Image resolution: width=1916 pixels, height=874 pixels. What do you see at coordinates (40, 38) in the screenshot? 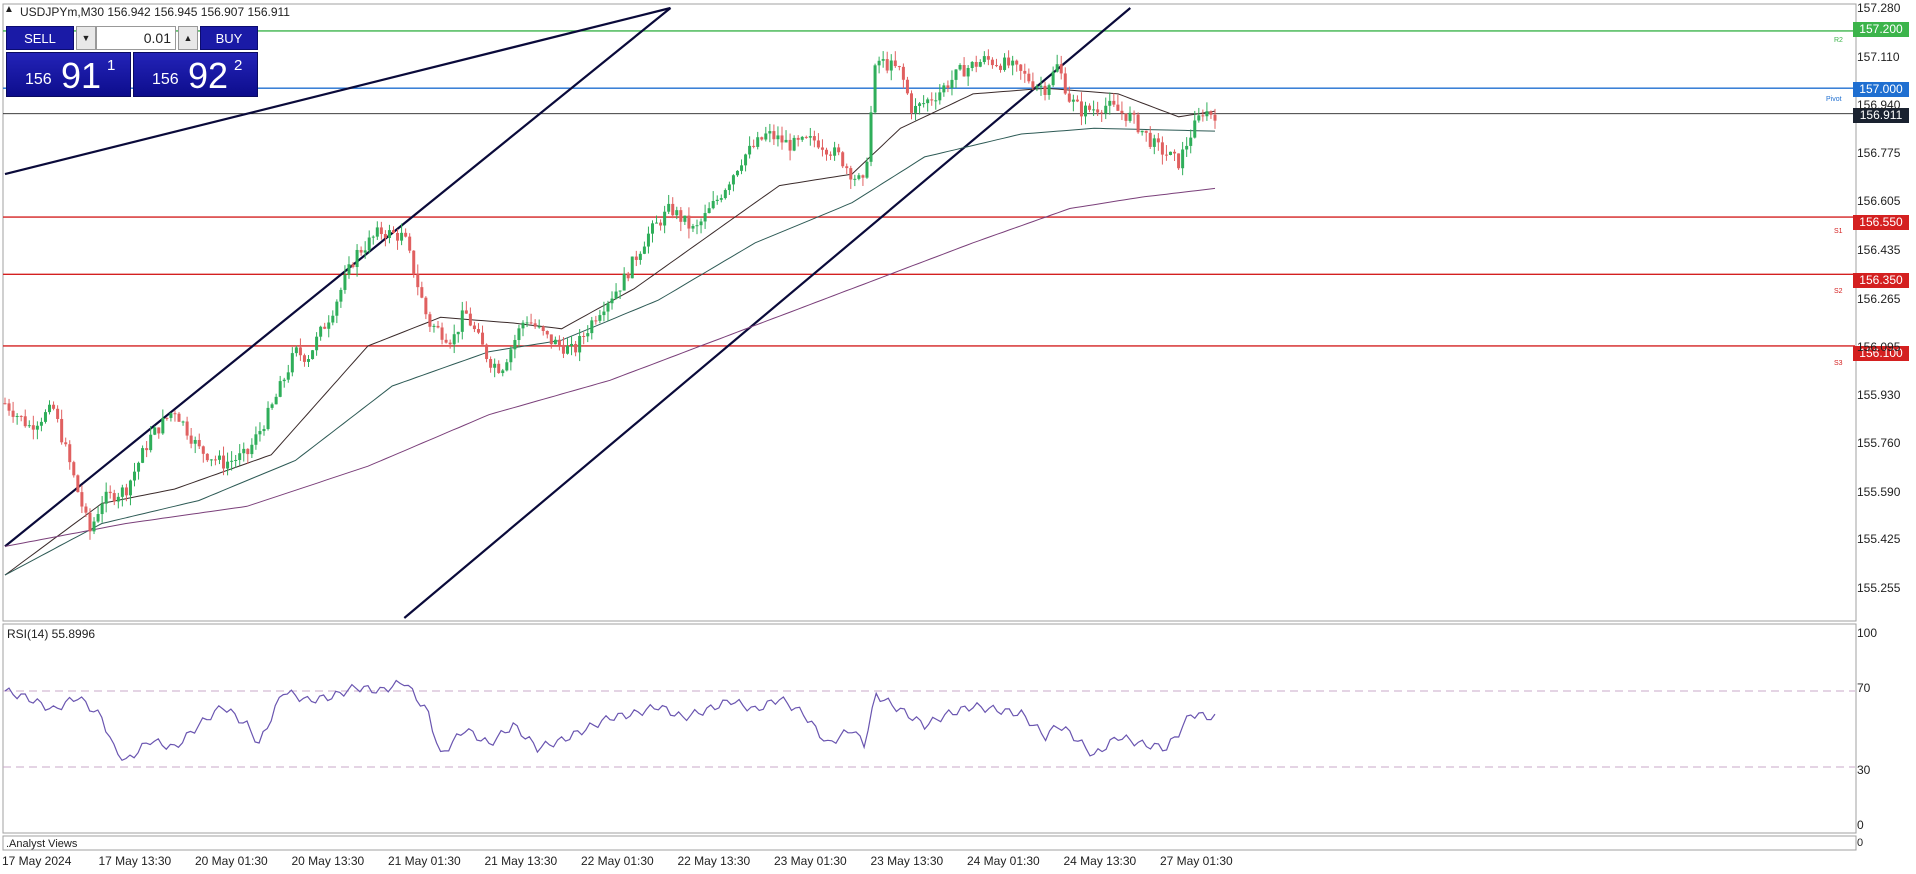
I see `sell-button: SELL` at bounding box center [40, 38].